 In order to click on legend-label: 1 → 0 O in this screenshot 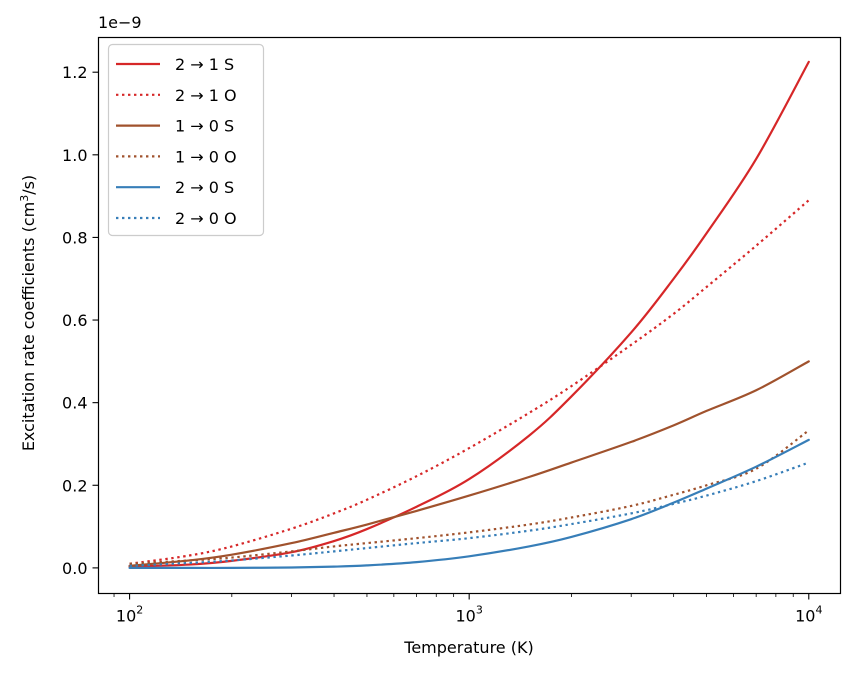, I will do `click(206, 156)`.